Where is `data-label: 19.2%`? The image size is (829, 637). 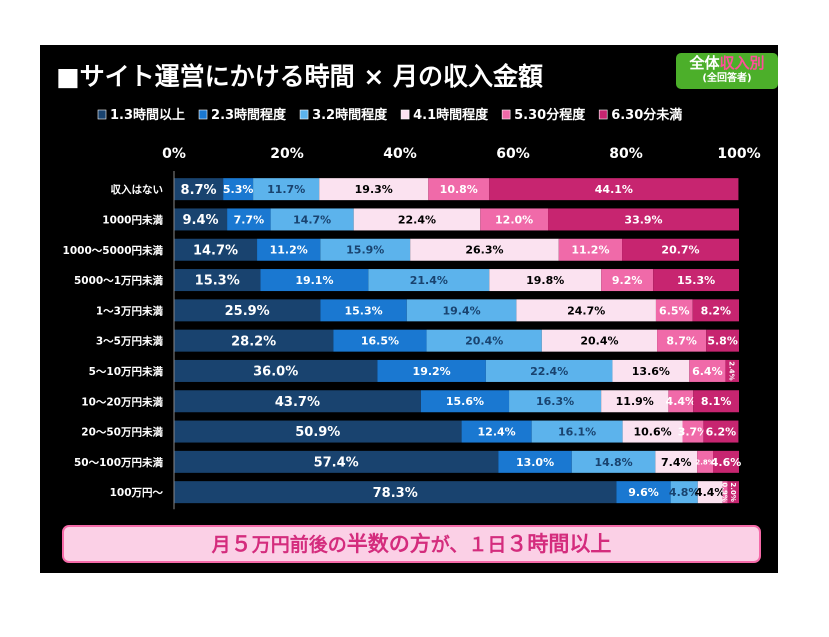 data-label: 19.2% is located at coordinates (432, 371).